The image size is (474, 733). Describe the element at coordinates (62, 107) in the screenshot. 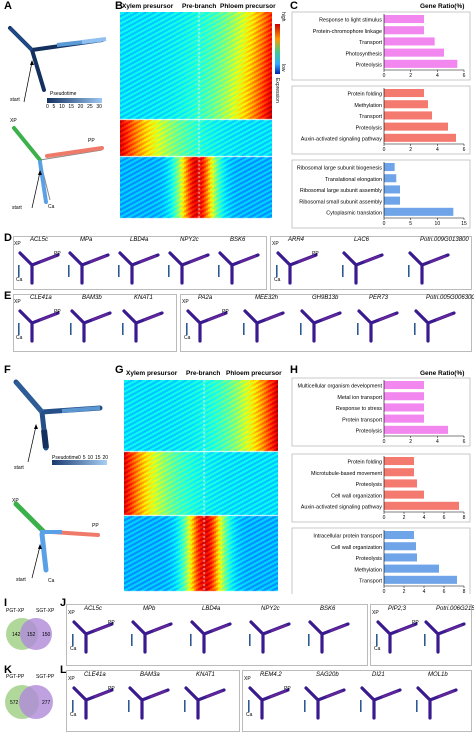

I see `pseudotime-tick: 10` at that location.